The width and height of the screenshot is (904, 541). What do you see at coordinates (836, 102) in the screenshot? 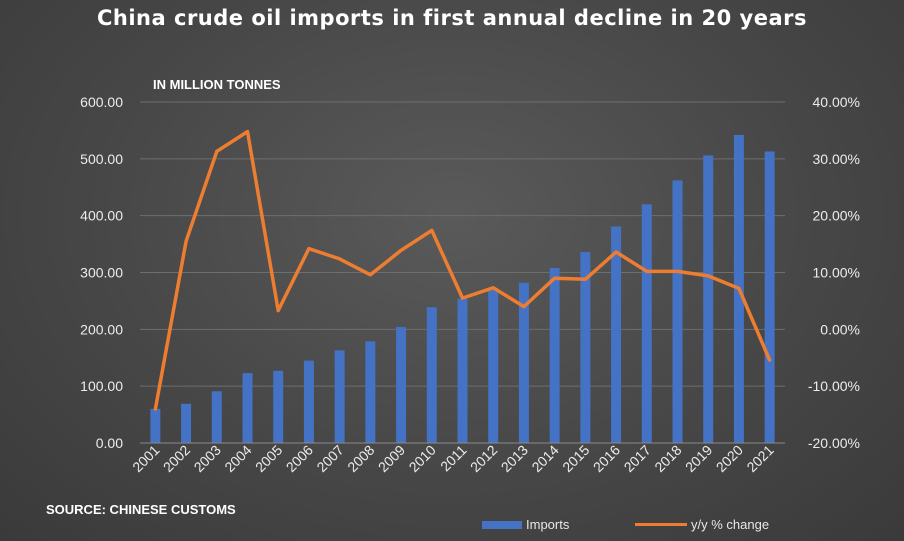
I see `right-tick-label: 40.00%` at bounding box center [836, 102].